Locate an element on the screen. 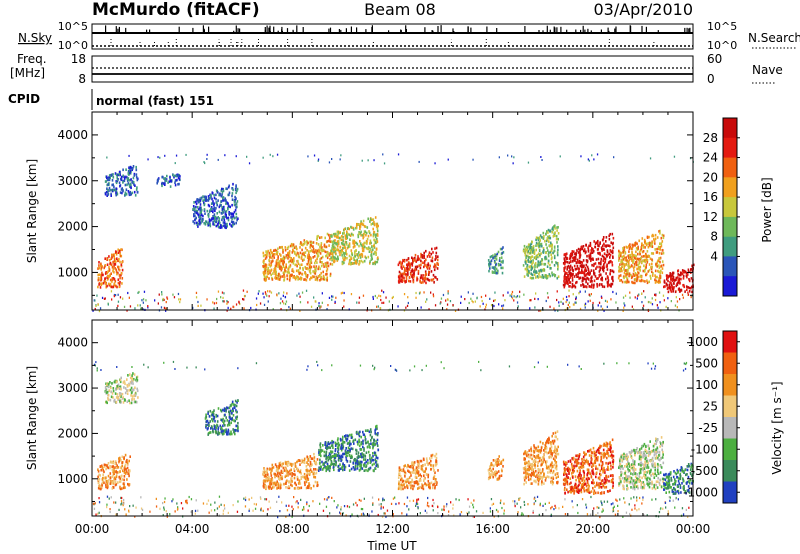 This screenshot has height=554, width=800. colorbar-swatch is located at coordinates (730, 266).